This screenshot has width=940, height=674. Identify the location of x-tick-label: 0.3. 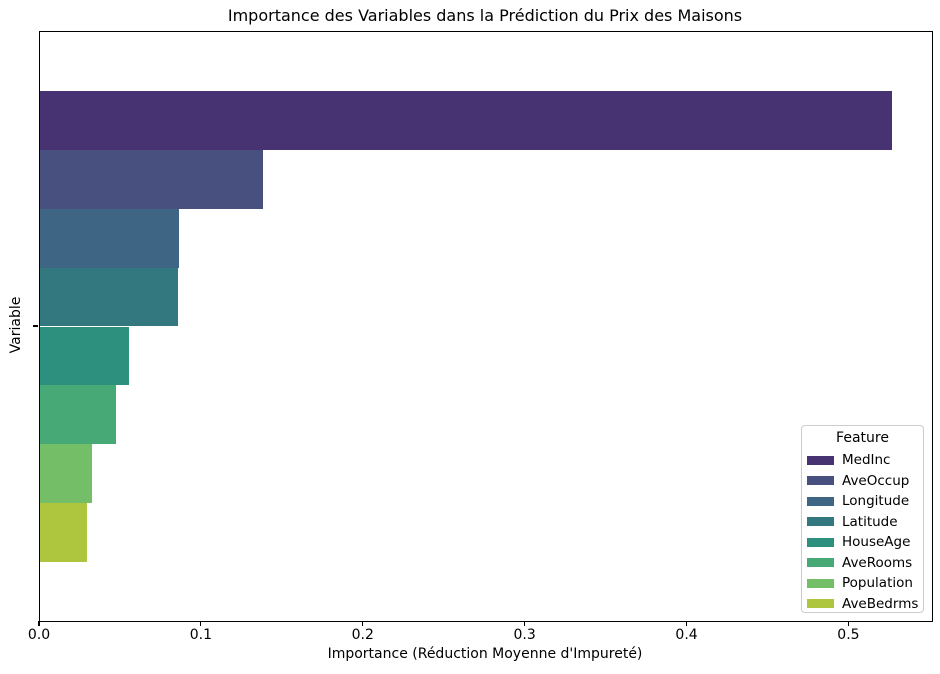
(524, 635).